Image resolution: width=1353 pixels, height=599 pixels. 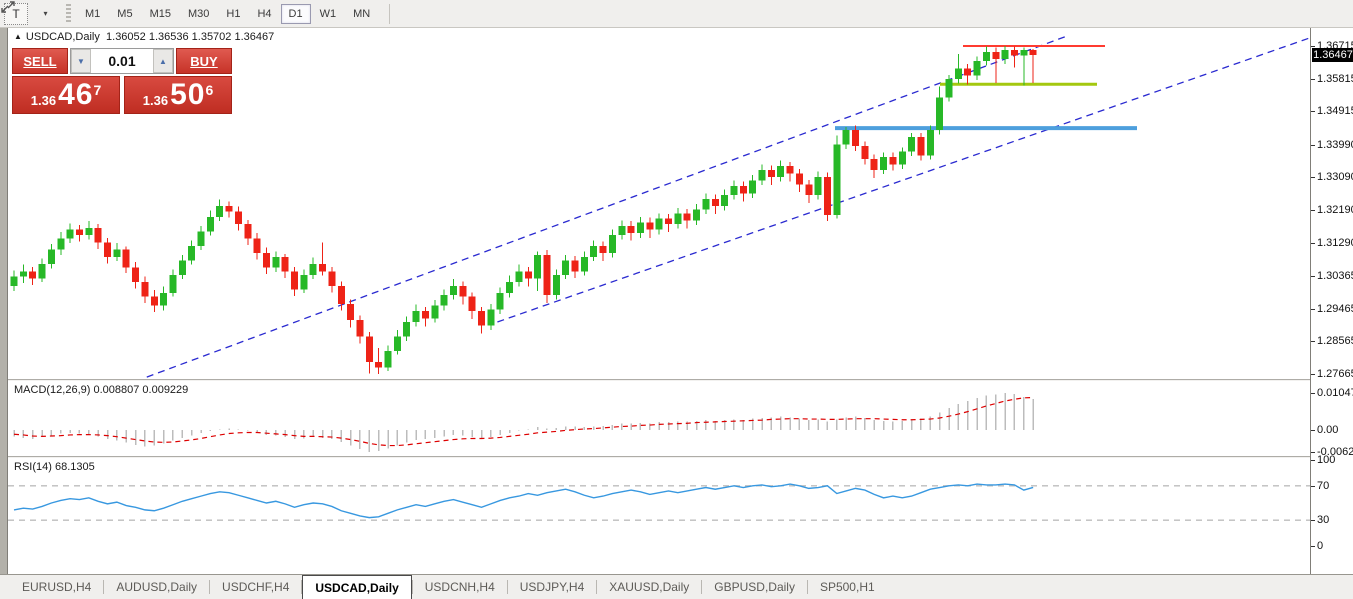 I want to click on macd-axis-label: -0.006218, so click(x=1335, y=452).